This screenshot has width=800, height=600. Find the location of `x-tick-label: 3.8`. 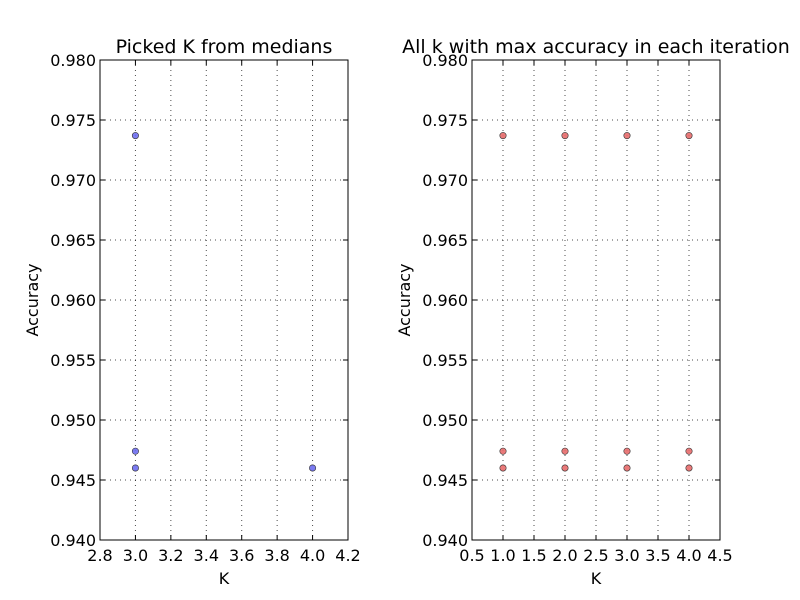

x-tick-label: 3.8 is located at coordinates (276, 555).